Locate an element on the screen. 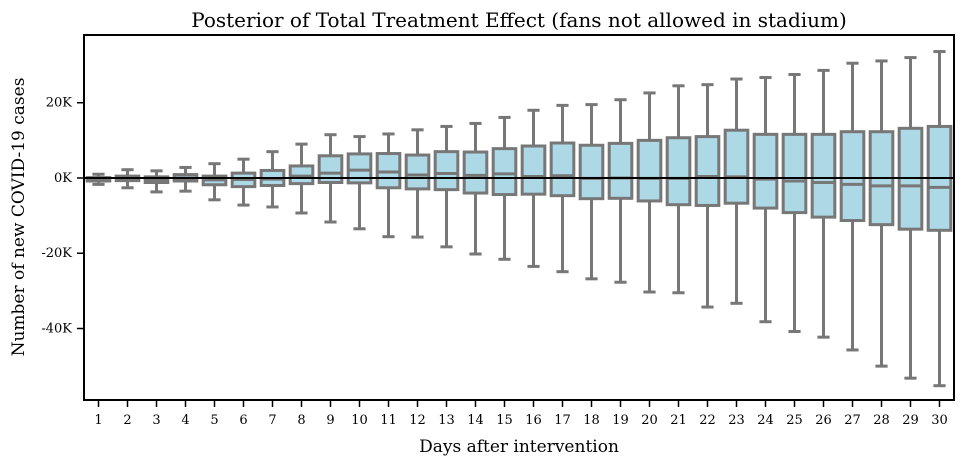  x-tick-label: 27 is located at coordinates (852, 420).